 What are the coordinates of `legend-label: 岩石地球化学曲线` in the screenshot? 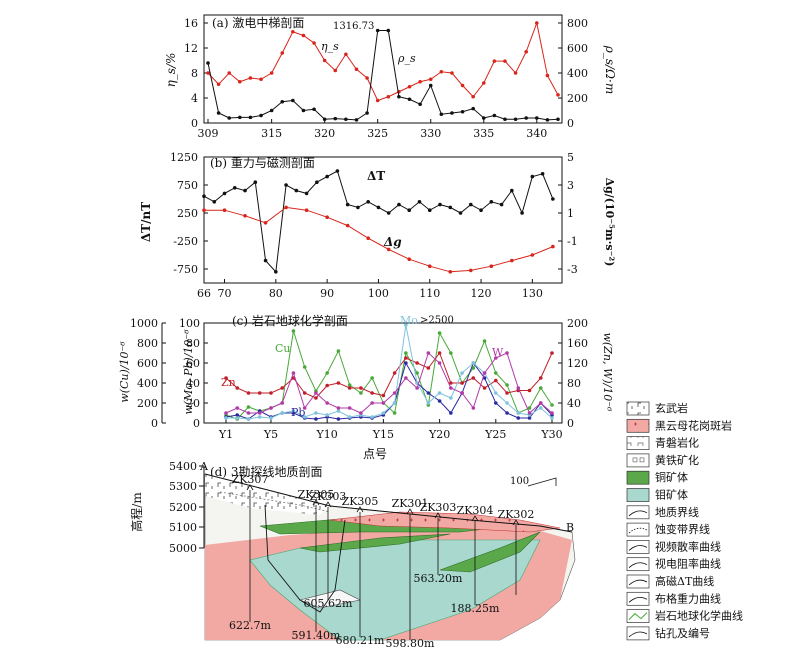 It's located at (699, 616).